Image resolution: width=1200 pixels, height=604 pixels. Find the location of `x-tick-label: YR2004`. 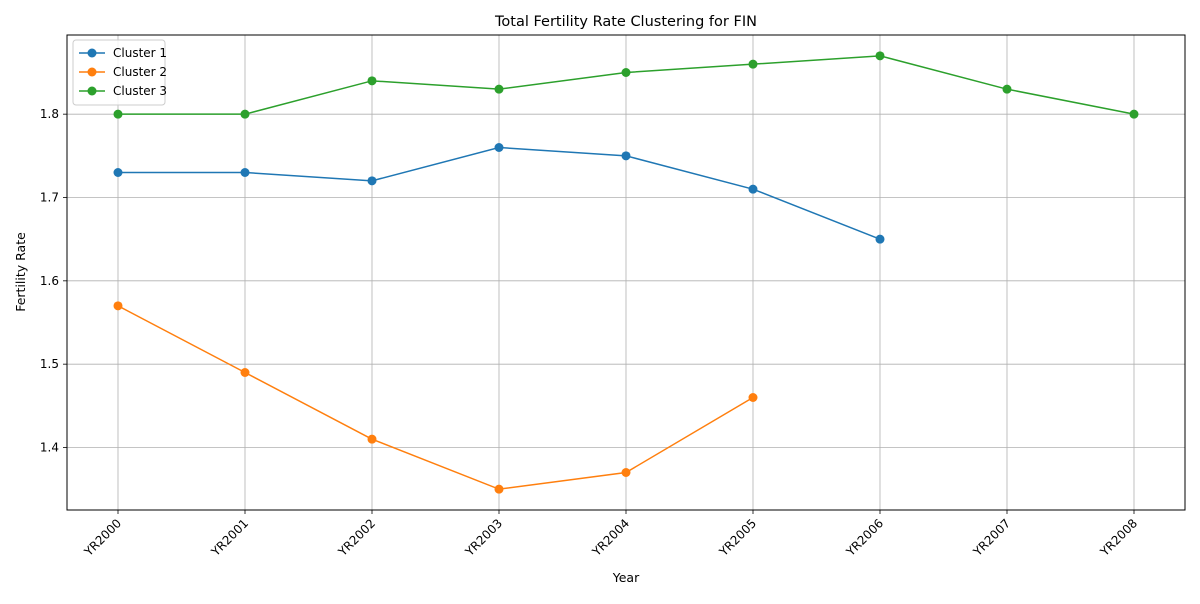

x-tick-label: YR2004 is located at coordinates (610, 537).